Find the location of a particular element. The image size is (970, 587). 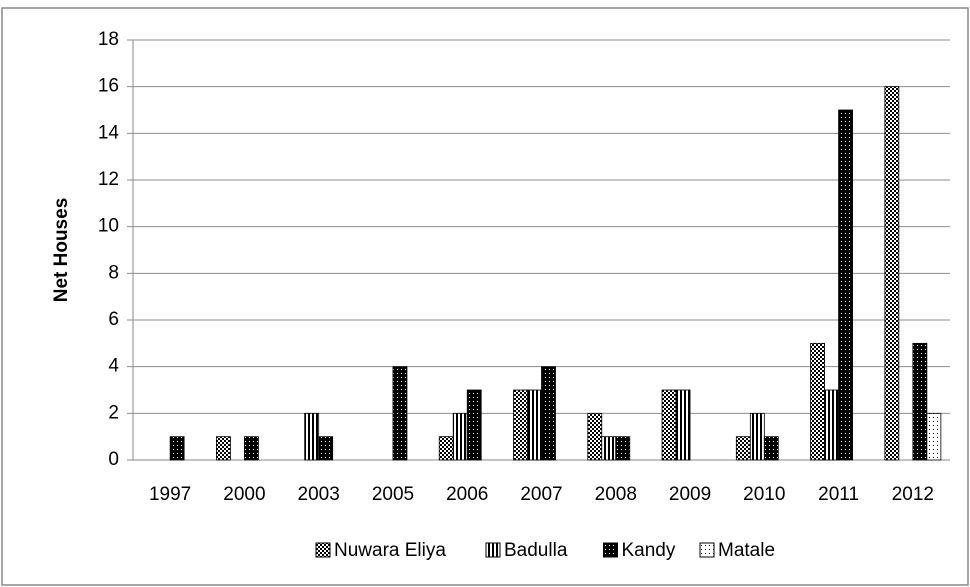

x-tick-label: 2005 is located at coordinates (393, 494).